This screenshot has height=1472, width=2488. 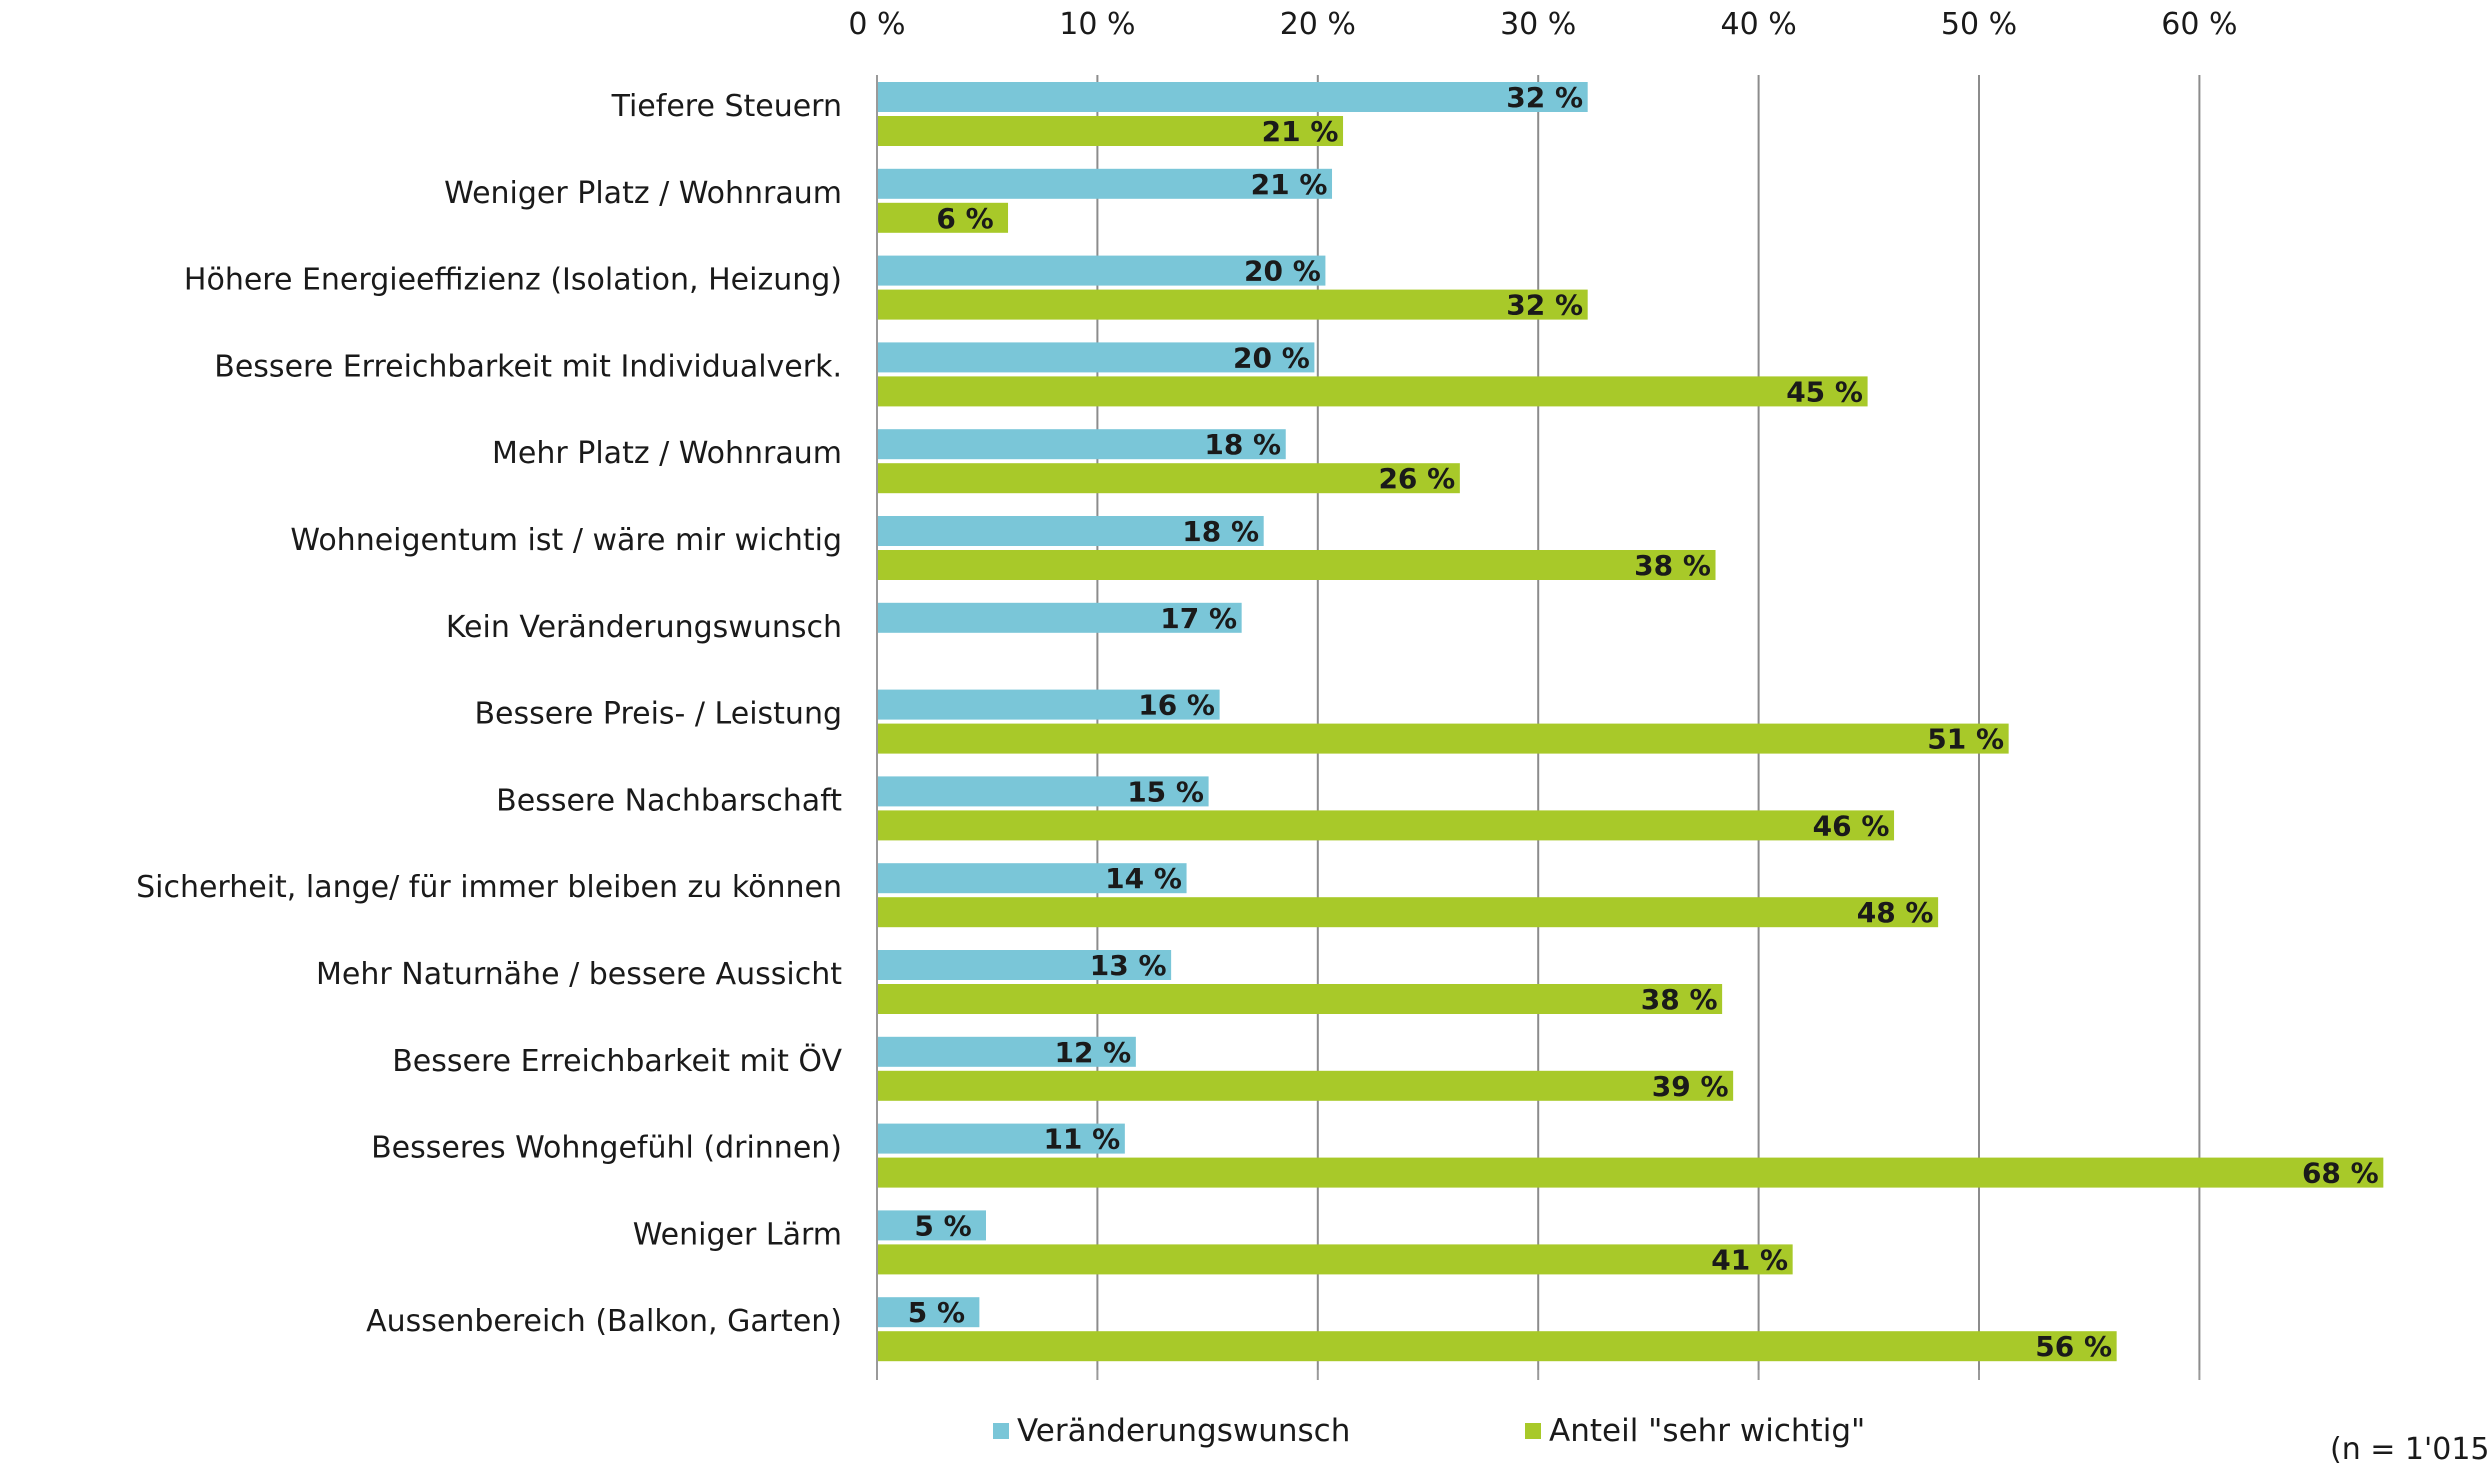 What do you see at coordinates (737, 1234) in the screenshot?
I see `category-label: Weniger Lärm` at bounding box center [737, 1234].